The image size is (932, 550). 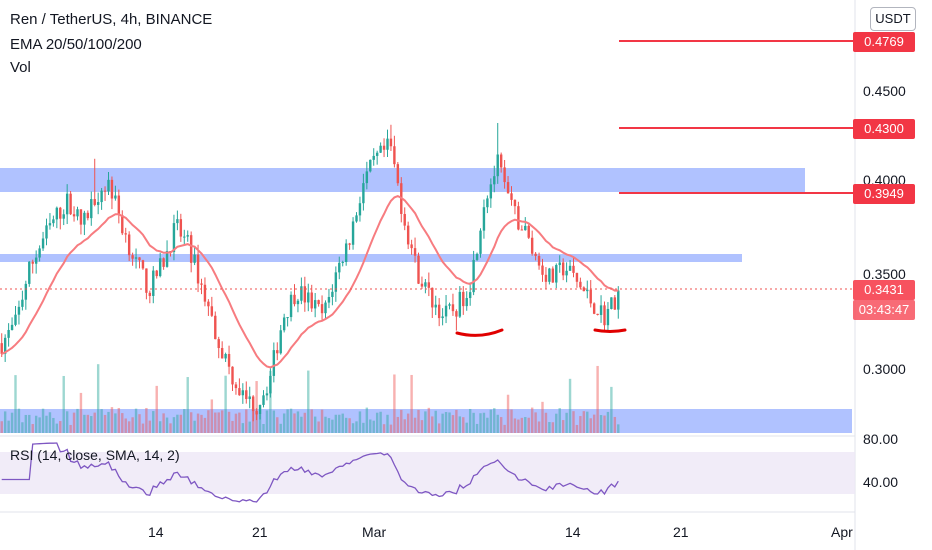 What do you see at coordinates (371, 258) in the screenshot?
I see `resistance-zone-middle` at bounding box center [371, 258].